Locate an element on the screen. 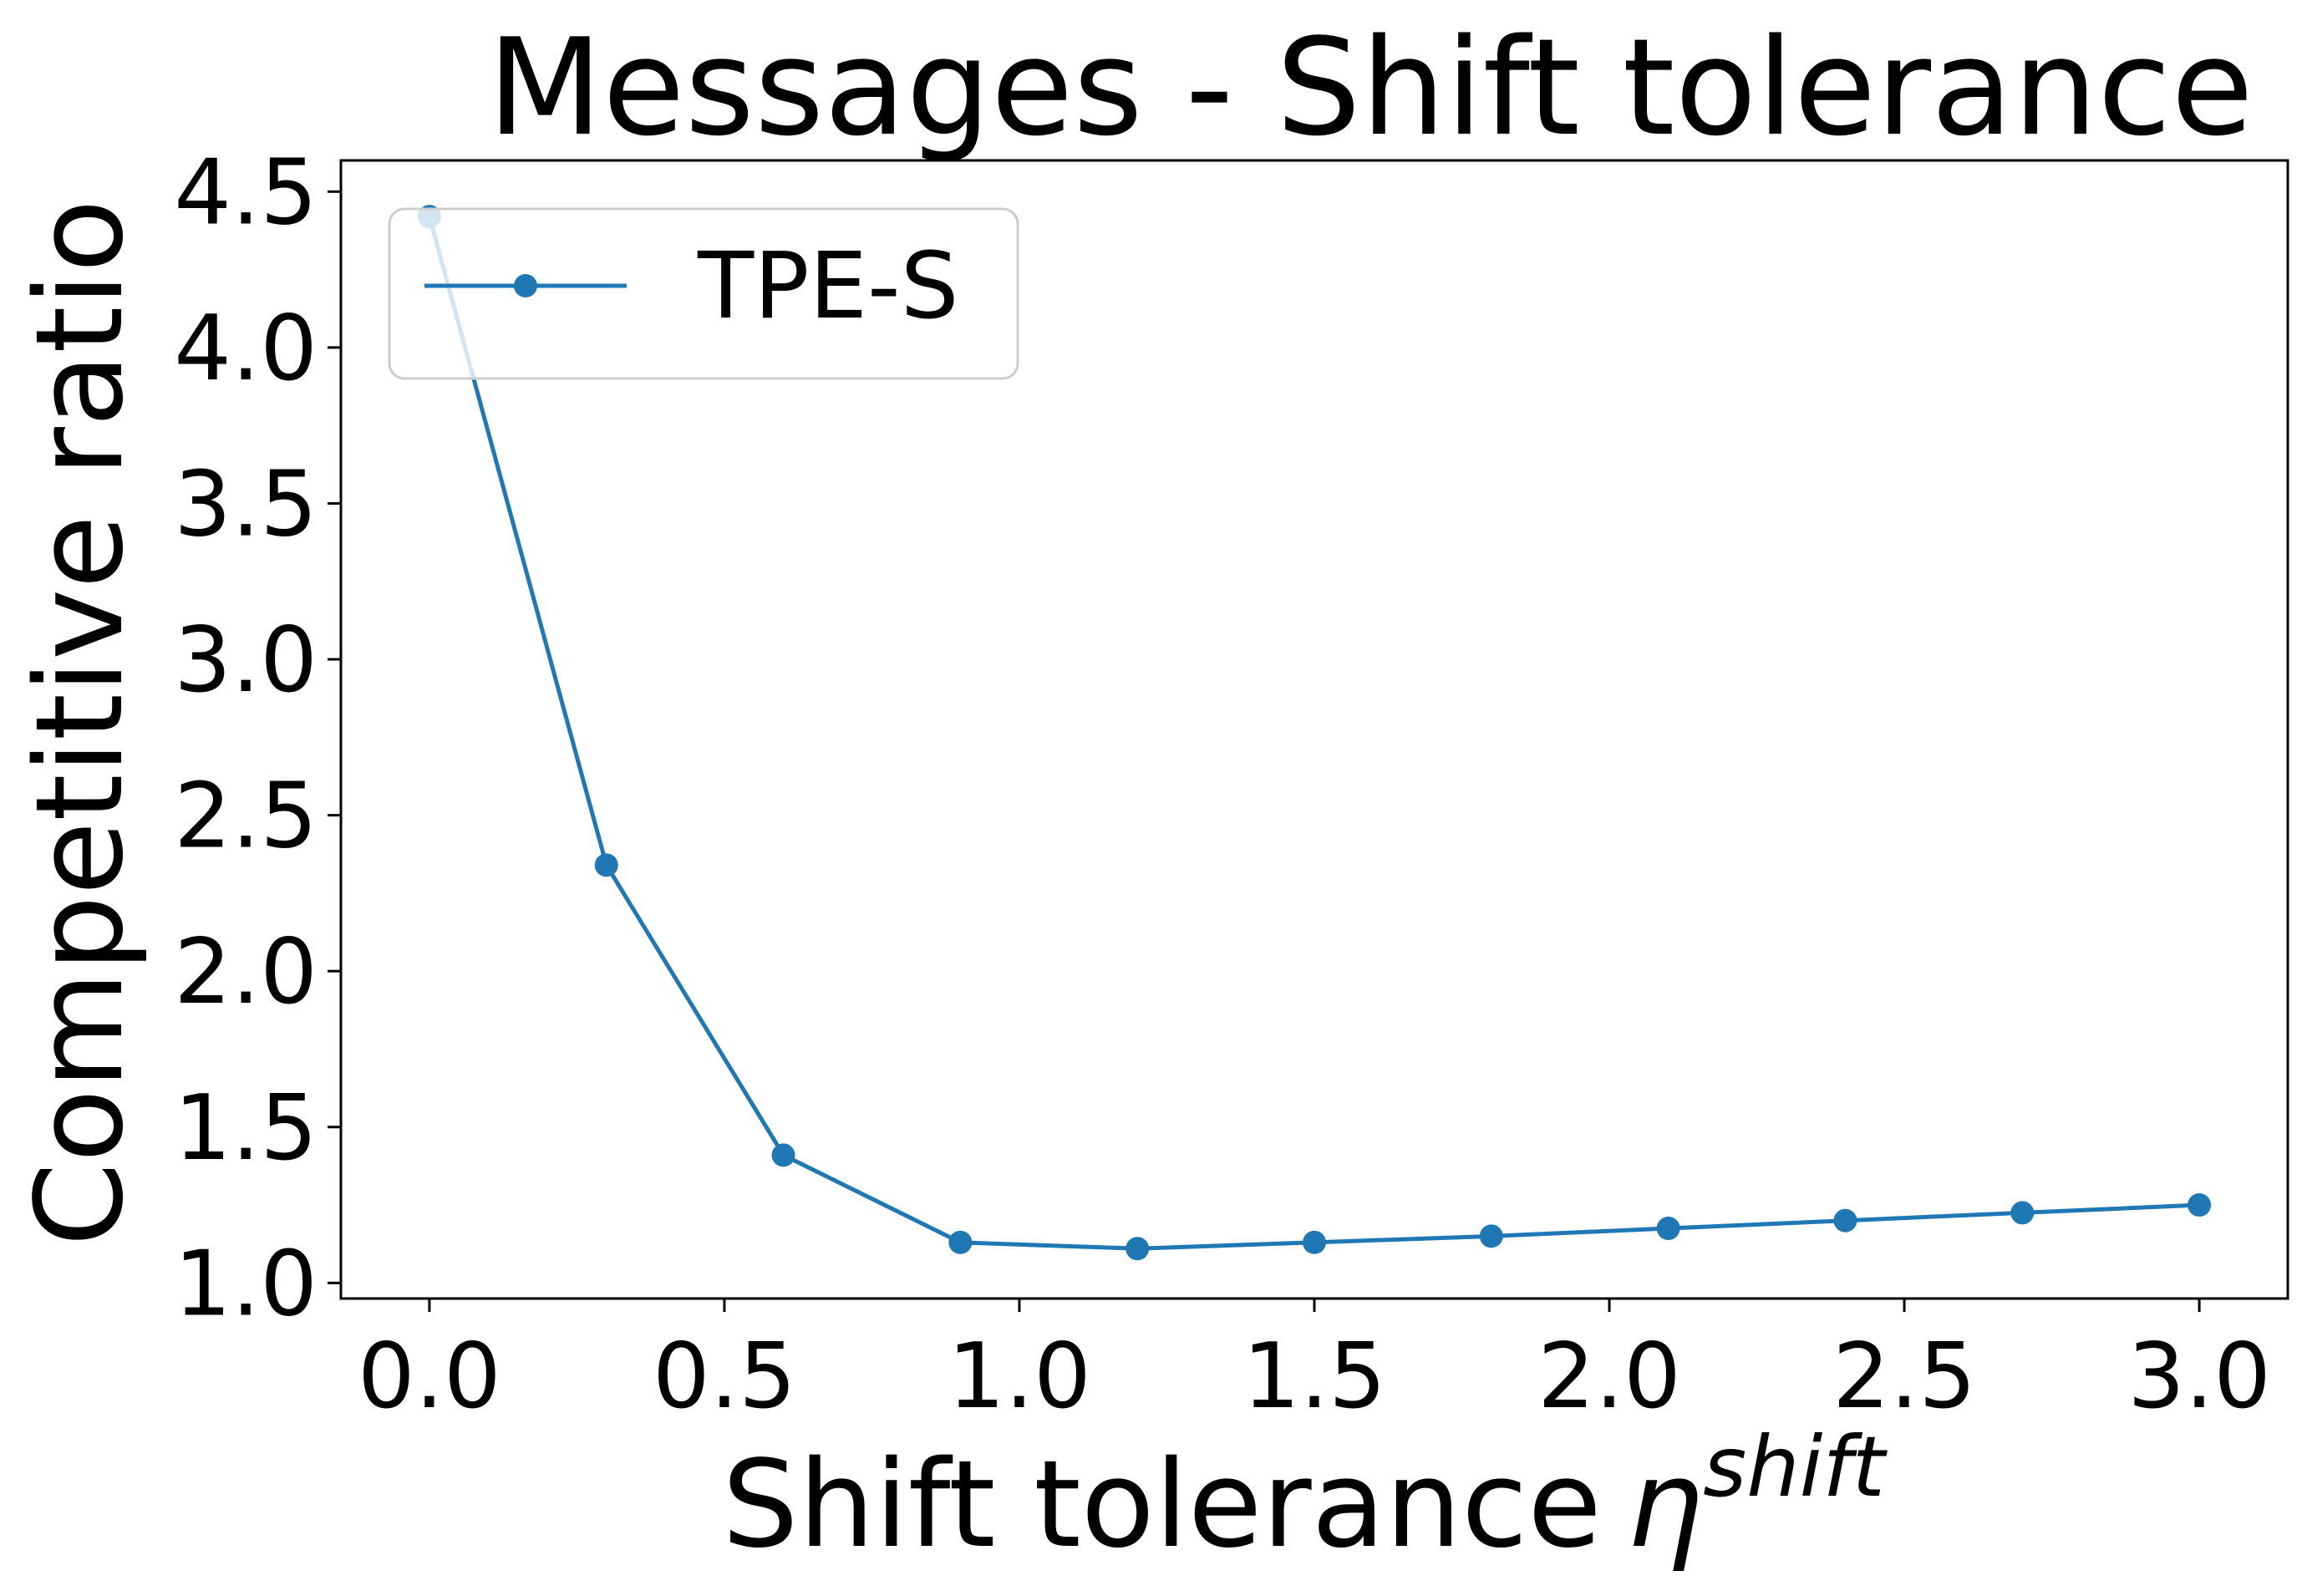 This screenshot has height=1596, width=2307. x-tick-label-6: 3.0 is located at coordinates (2199, 1376).